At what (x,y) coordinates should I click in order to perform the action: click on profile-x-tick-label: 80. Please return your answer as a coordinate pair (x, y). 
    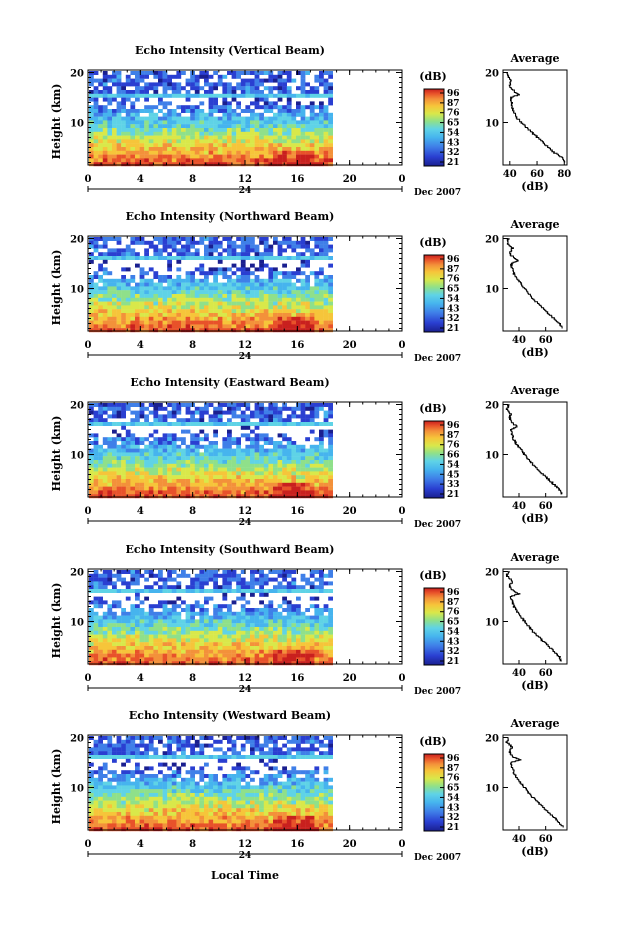
    Looking at the image, I should click on (564, 174).